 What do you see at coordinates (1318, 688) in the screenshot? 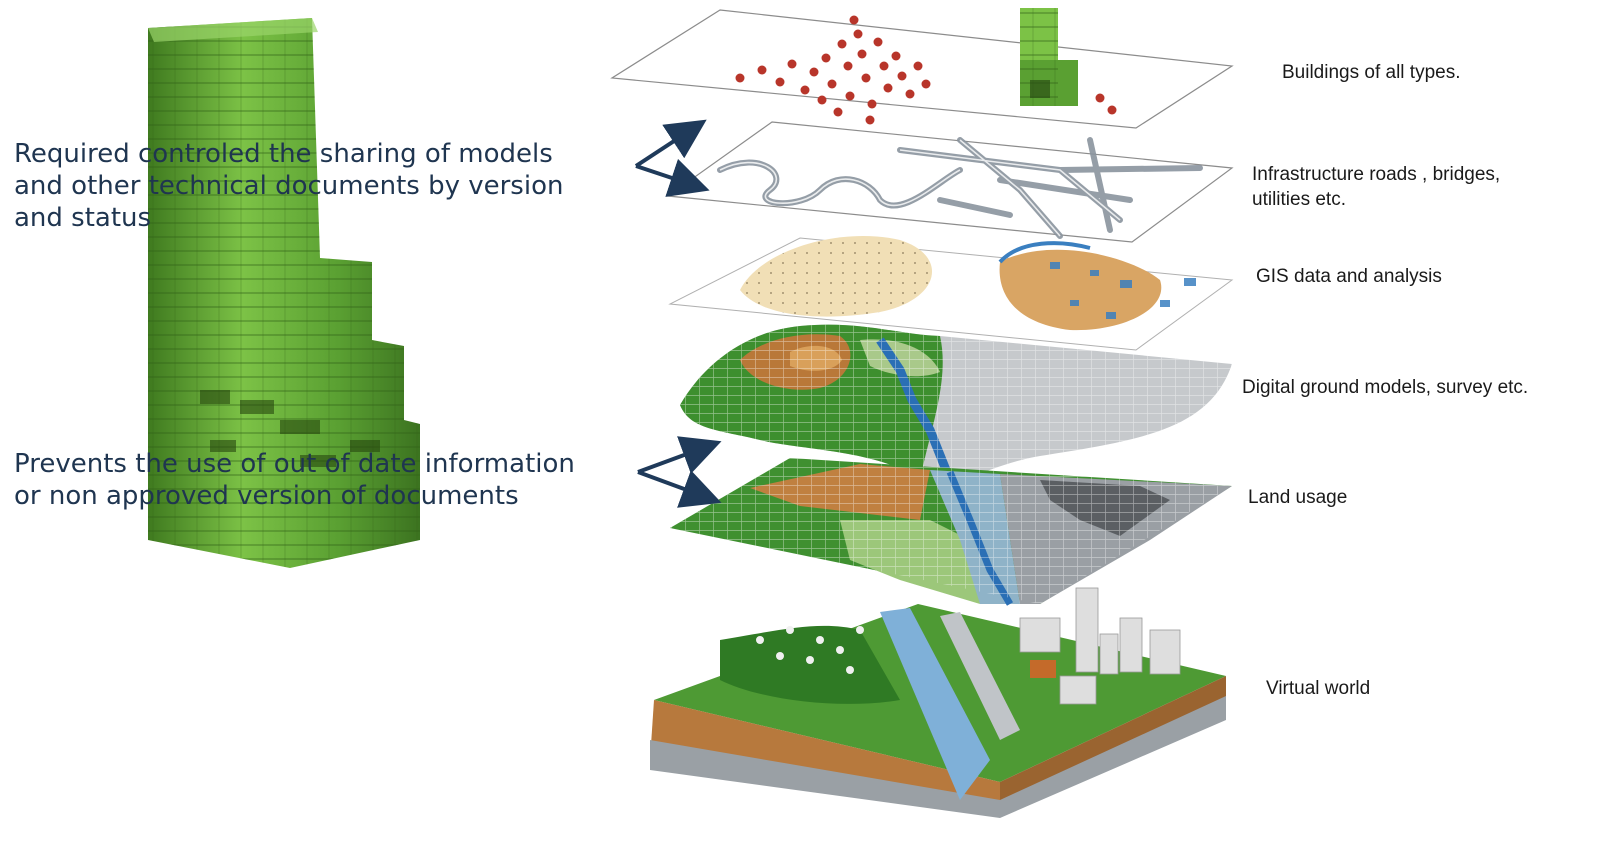
I see `layer-label-virtual-world: Virtual world` at bounding box center [1318, 688].